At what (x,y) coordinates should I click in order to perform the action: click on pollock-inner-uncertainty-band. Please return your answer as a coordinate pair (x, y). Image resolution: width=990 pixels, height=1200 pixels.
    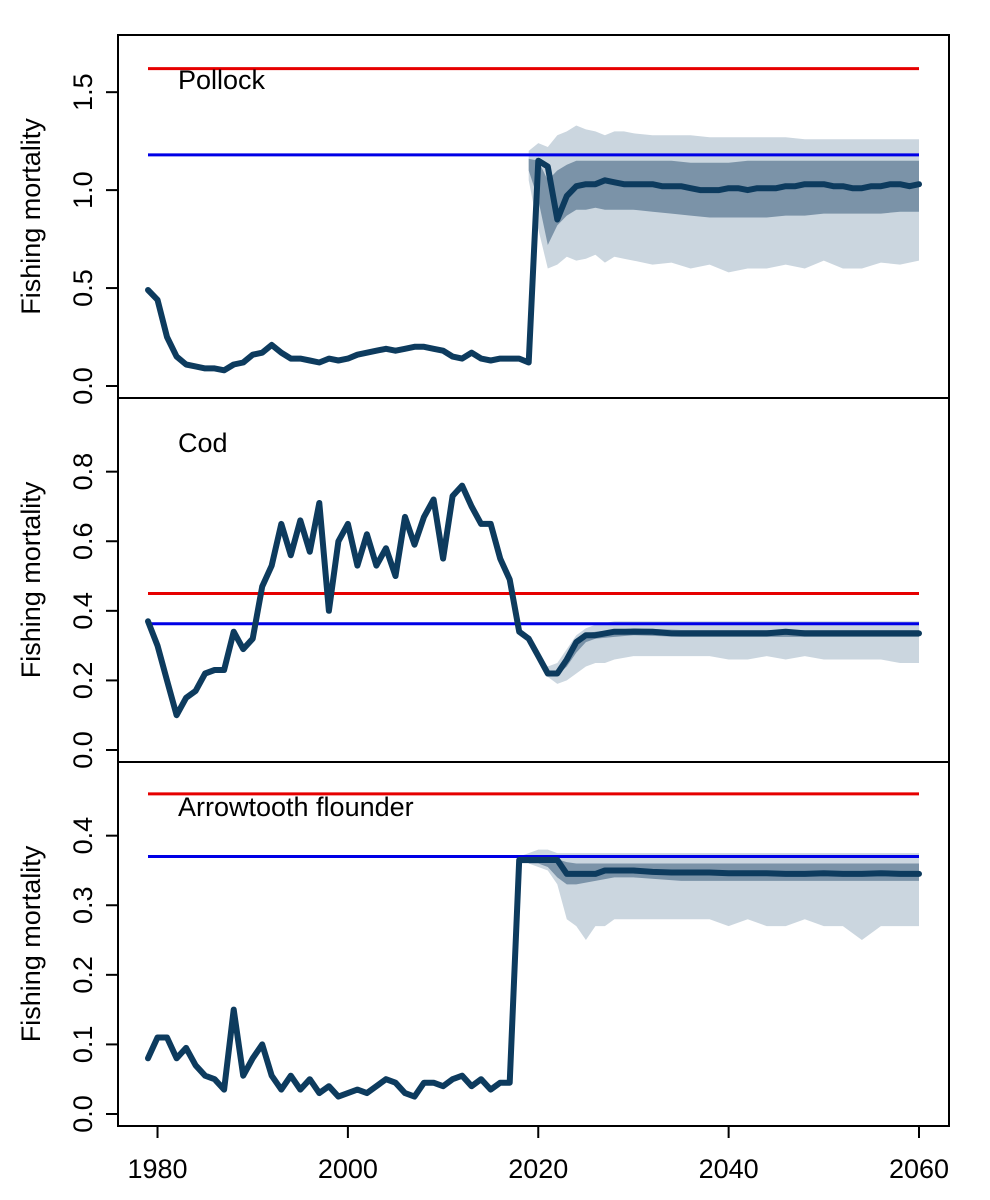
    Looking at the image, I should click on (723, 201).